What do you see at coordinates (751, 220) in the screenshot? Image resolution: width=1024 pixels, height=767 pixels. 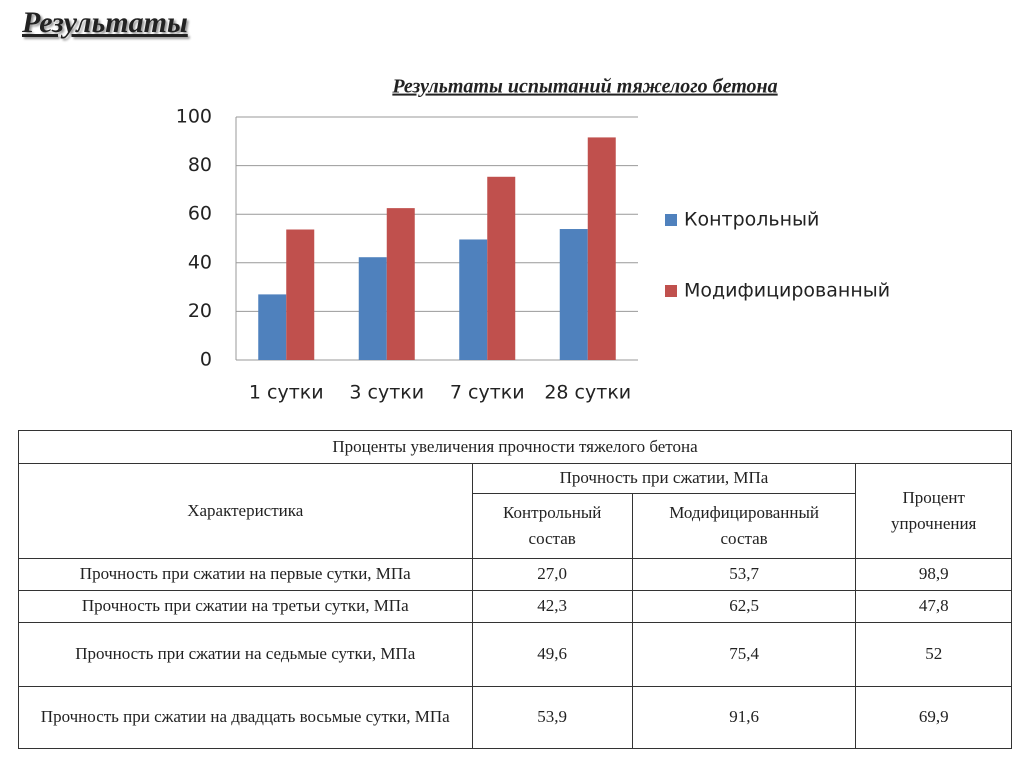 I see `legend-label: Контрольный` at bounding box center [751, 220].